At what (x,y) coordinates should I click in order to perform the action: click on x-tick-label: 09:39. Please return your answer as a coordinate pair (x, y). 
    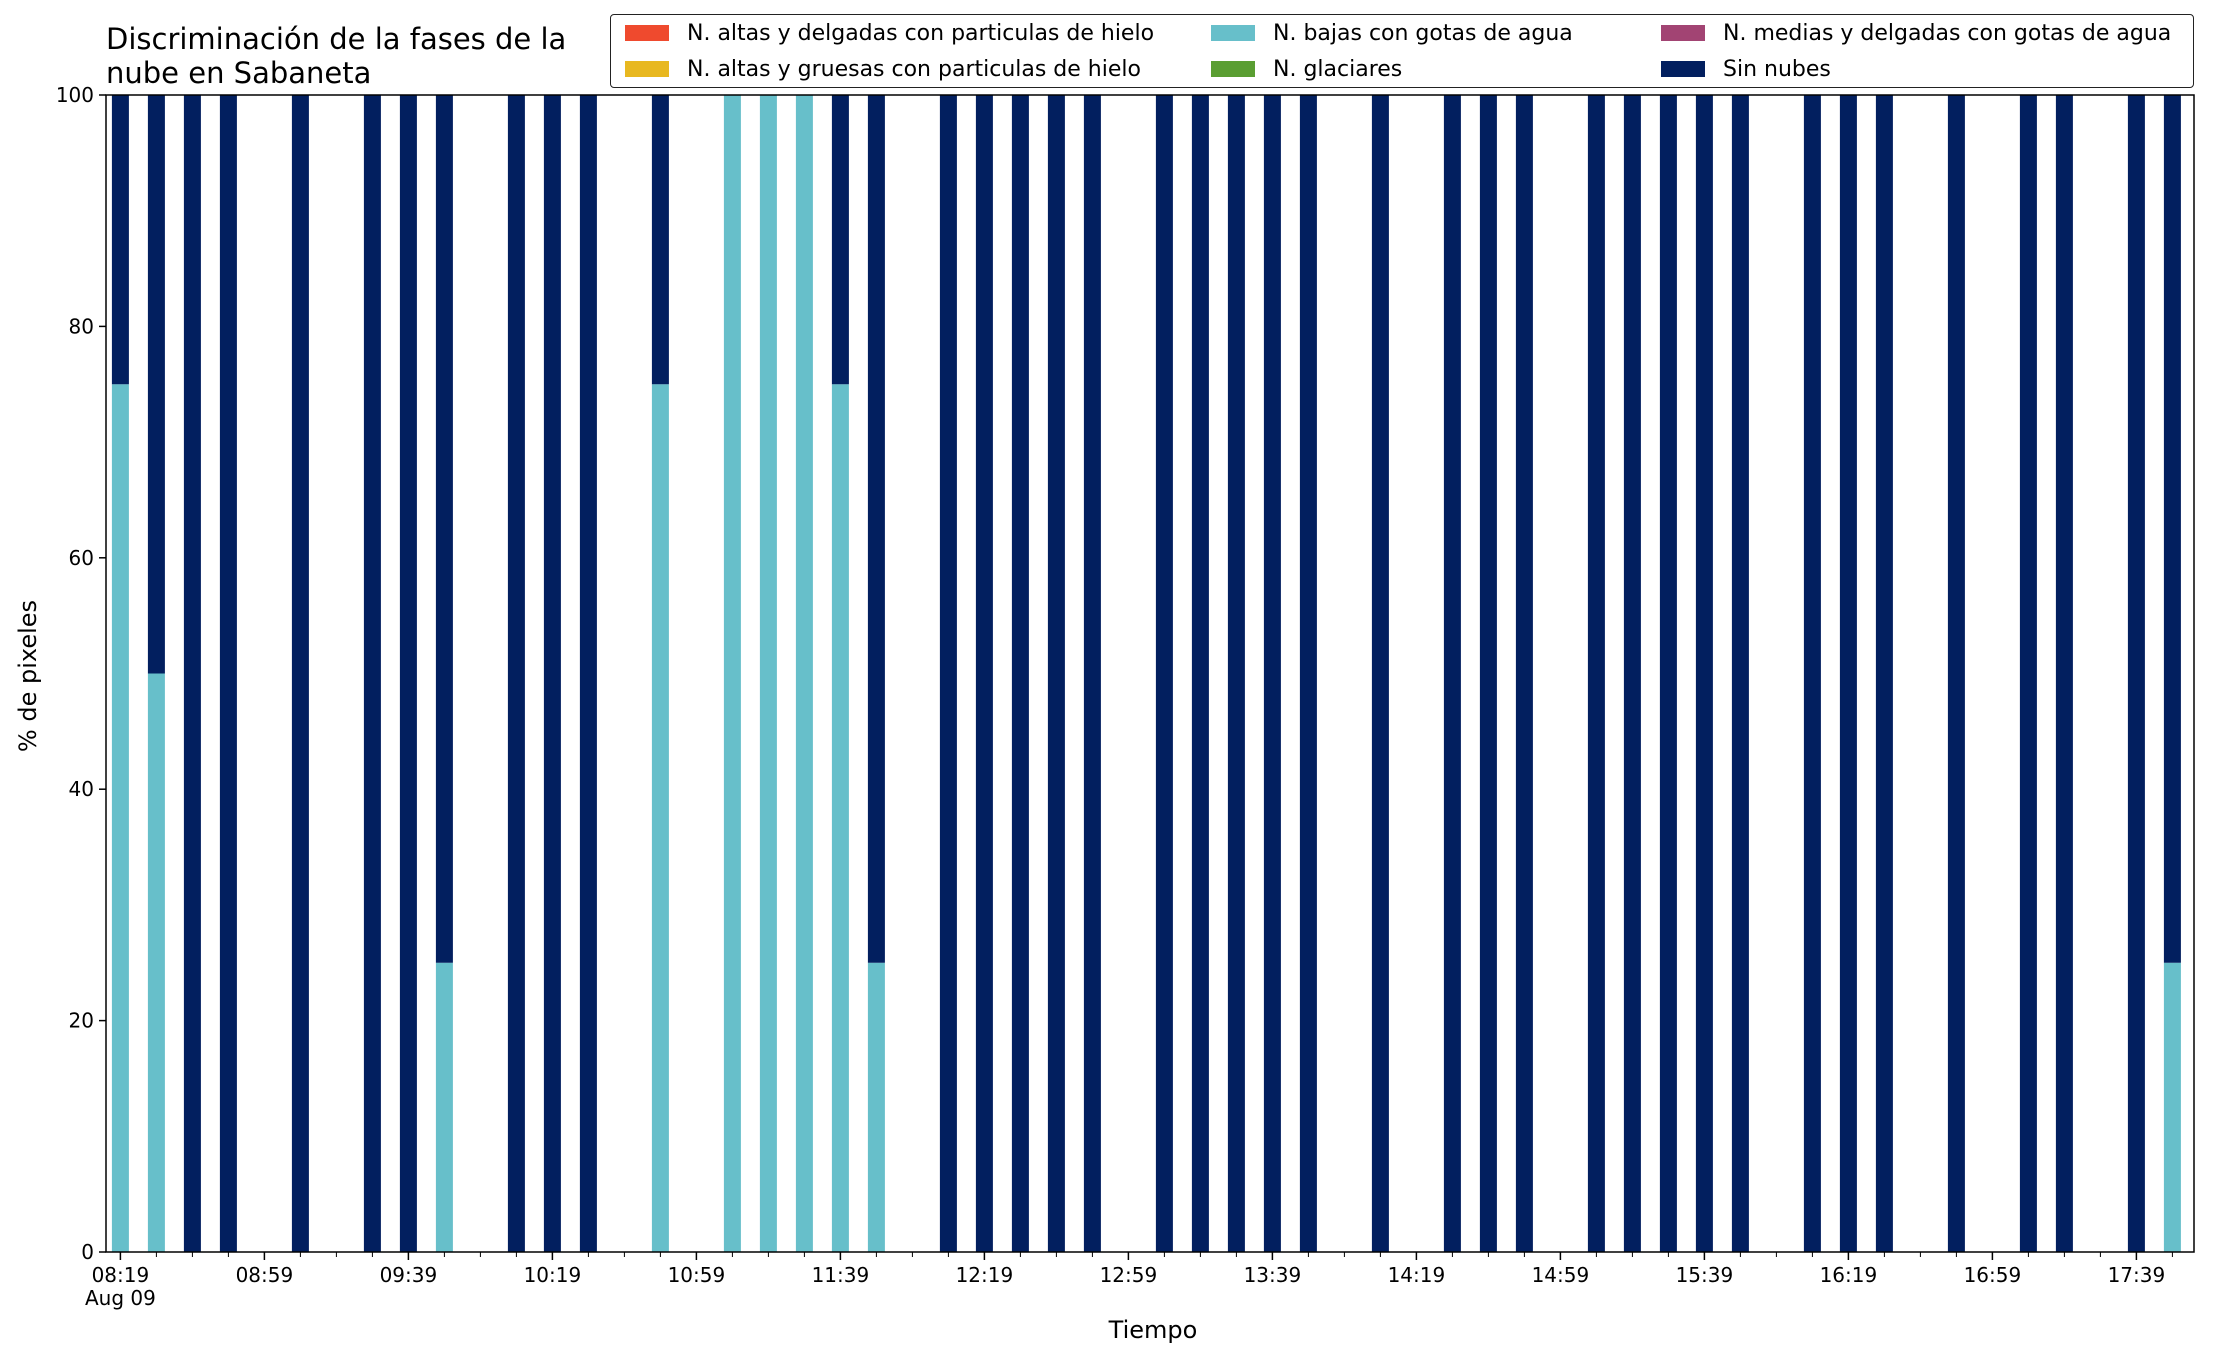
    Looking at the image, I should click on (409, 1275).